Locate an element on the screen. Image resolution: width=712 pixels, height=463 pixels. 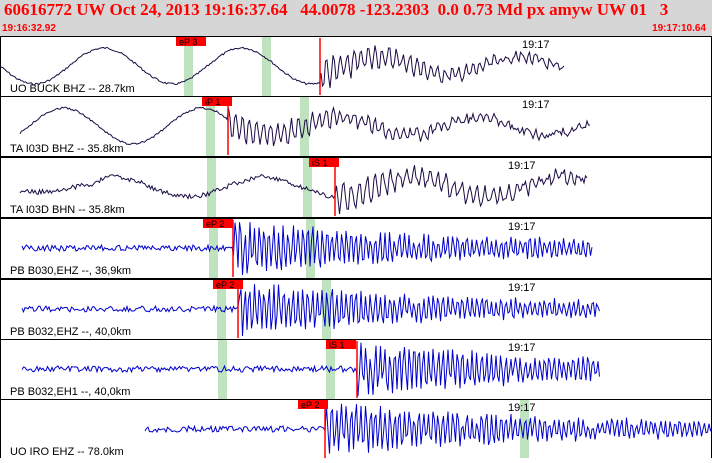
pick-label: iP 1 is located at coordinates (212, 102).